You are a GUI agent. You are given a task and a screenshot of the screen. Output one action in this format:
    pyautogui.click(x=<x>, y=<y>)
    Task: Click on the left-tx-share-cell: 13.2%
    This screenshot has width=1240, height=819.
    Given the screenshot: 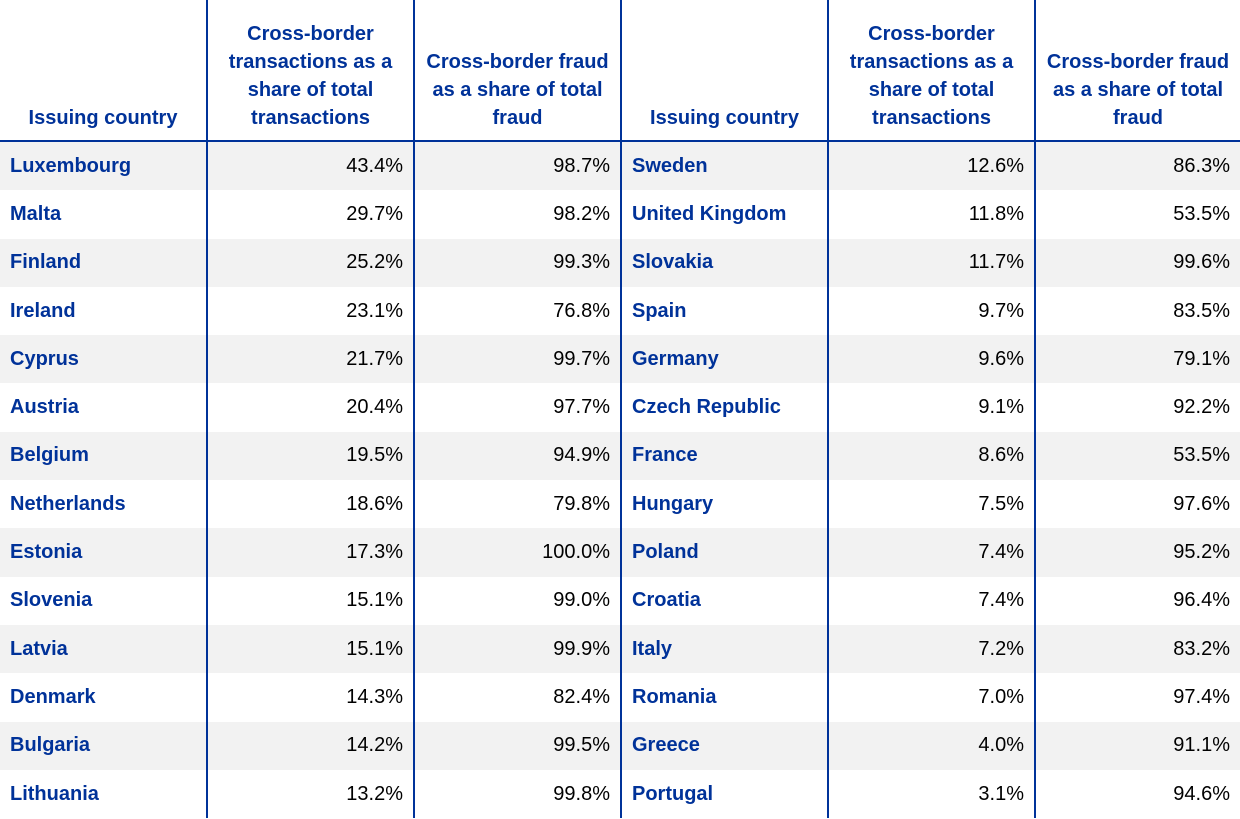 What is the action you would take?
    pyautogui.click(x=311, y=794)
    